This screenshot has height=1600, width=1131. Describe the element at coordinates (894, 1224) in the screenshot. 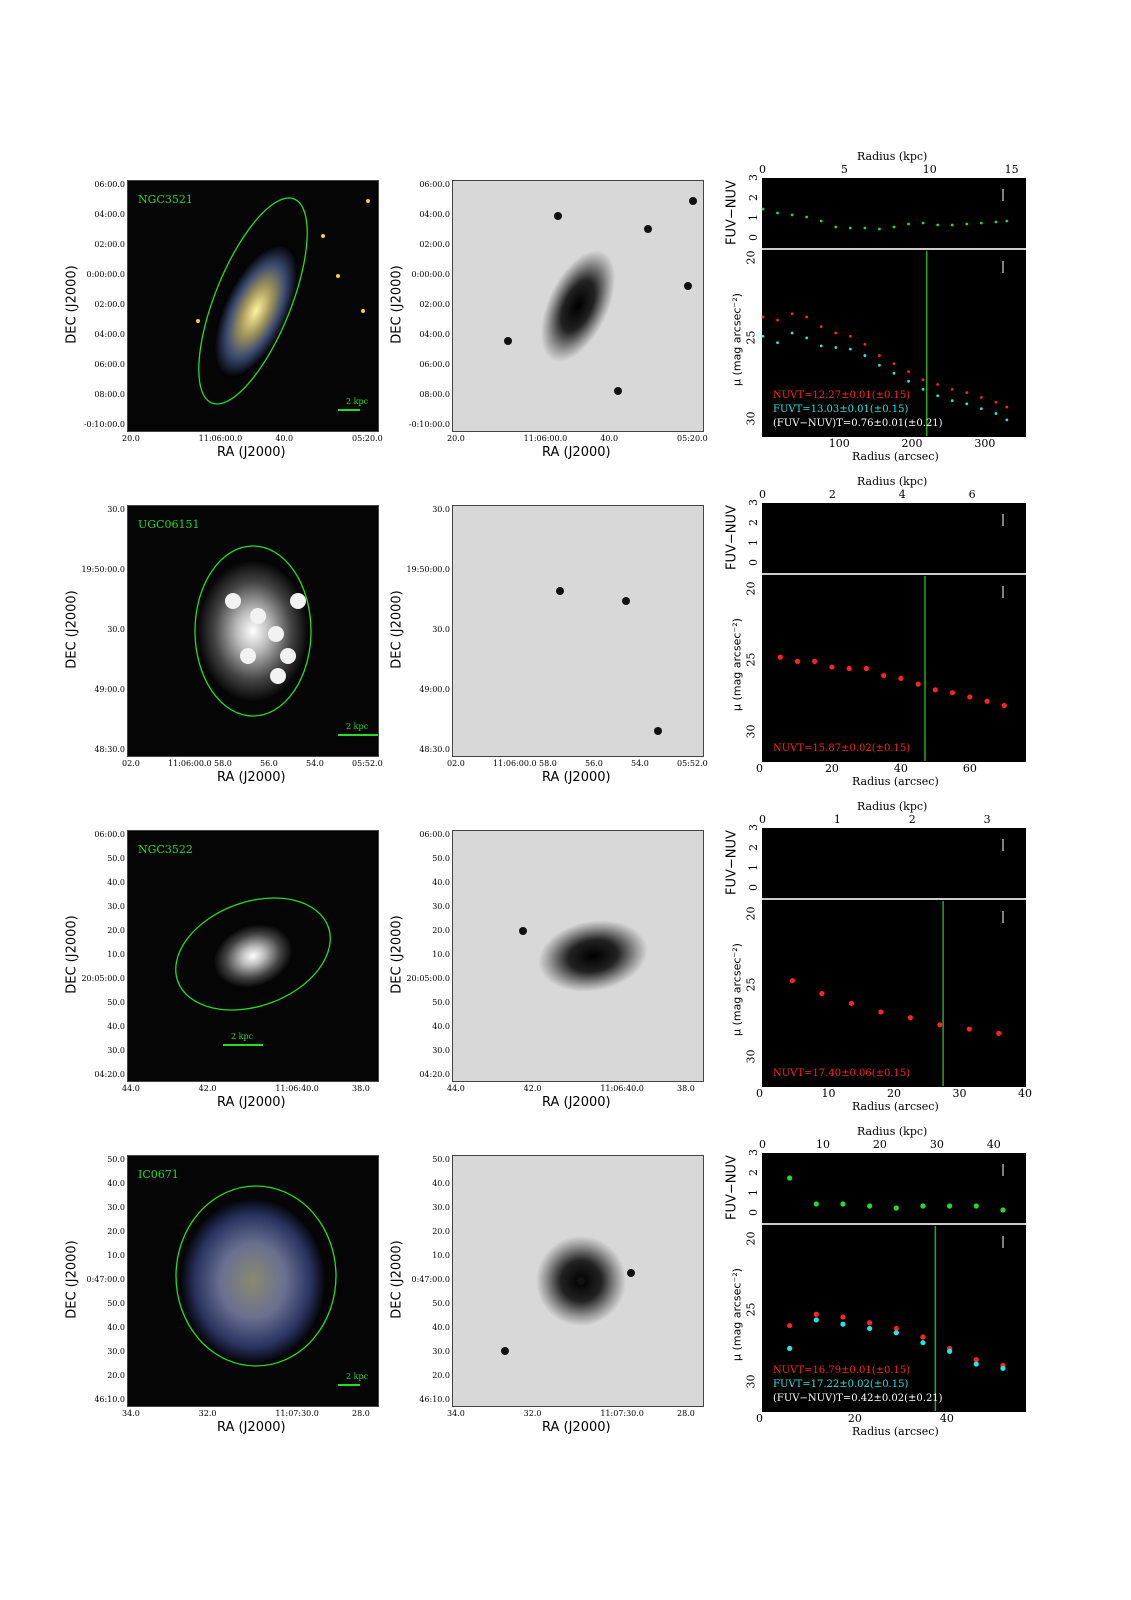

I see `panel-divider` at that location.